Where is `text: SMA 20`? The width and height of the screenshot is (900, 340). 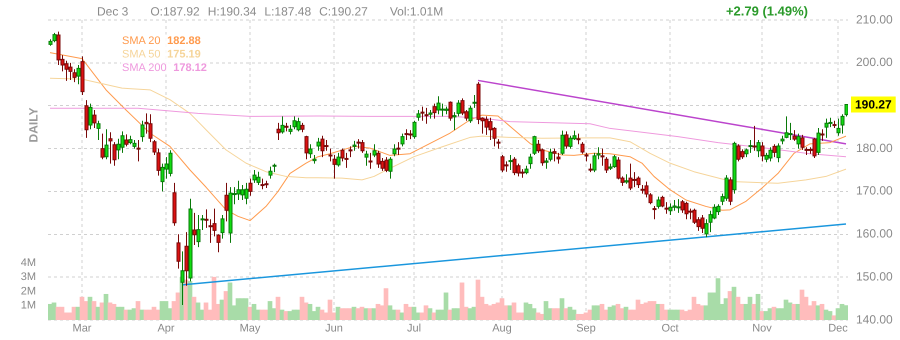 text: SMA 20 is located at coordinates (141, 41).